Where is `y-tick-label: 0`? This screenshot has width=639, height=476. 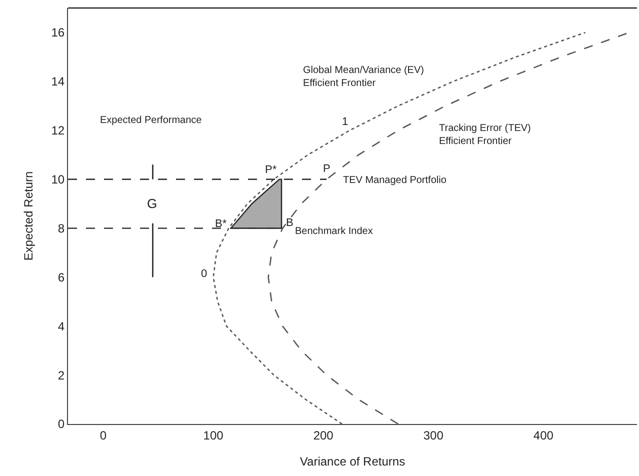 y-tick-label: 0 is located at coordinates (61, 424).